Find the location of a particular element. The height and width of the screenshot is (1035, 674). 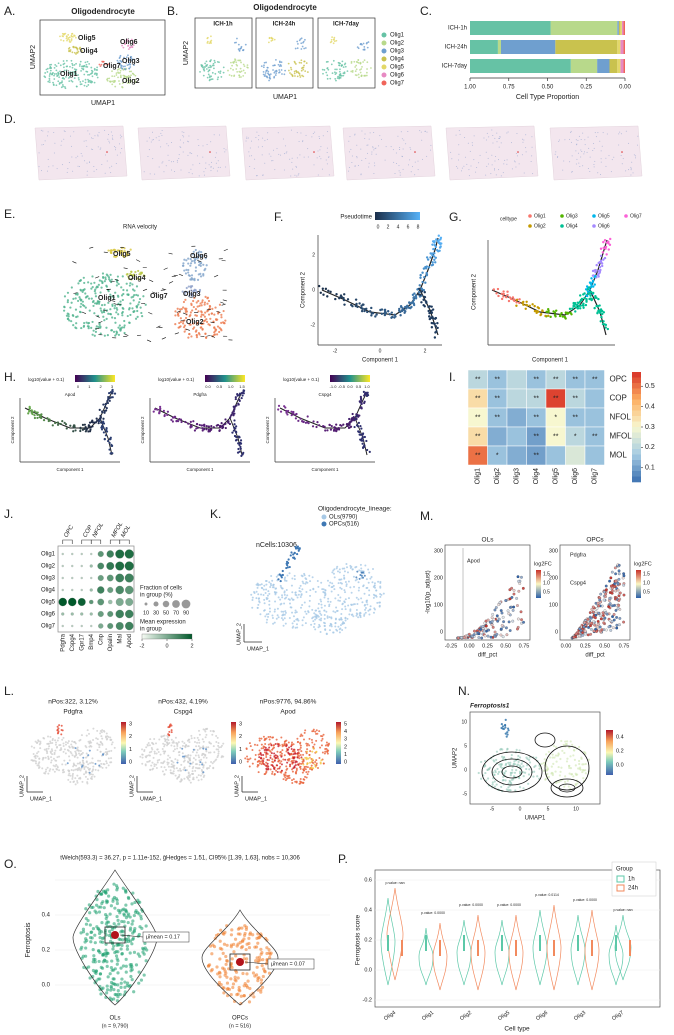

cluster-label: Olig4 is located at coordinates (89, 51).